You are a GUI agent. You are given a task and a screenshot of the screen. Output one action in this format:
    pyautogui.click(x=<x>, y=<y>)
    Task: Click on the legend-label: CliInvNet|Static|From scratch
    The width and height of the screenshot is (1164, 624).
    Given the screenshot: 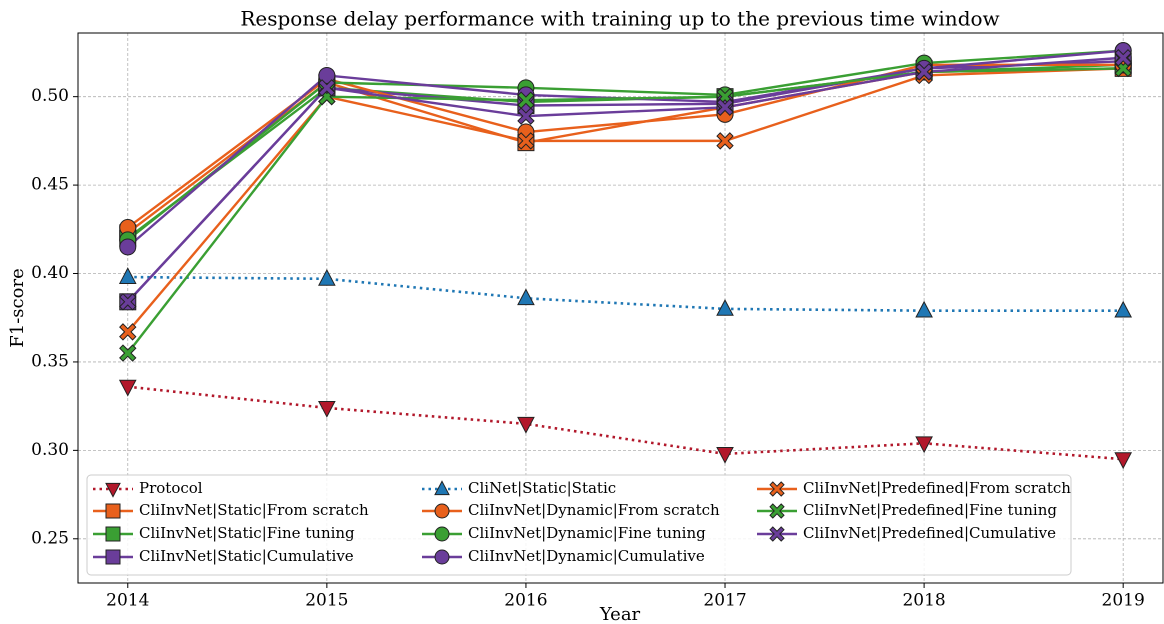 What is the action you would take?
    pyautogui.click(x=254, y=510)
    